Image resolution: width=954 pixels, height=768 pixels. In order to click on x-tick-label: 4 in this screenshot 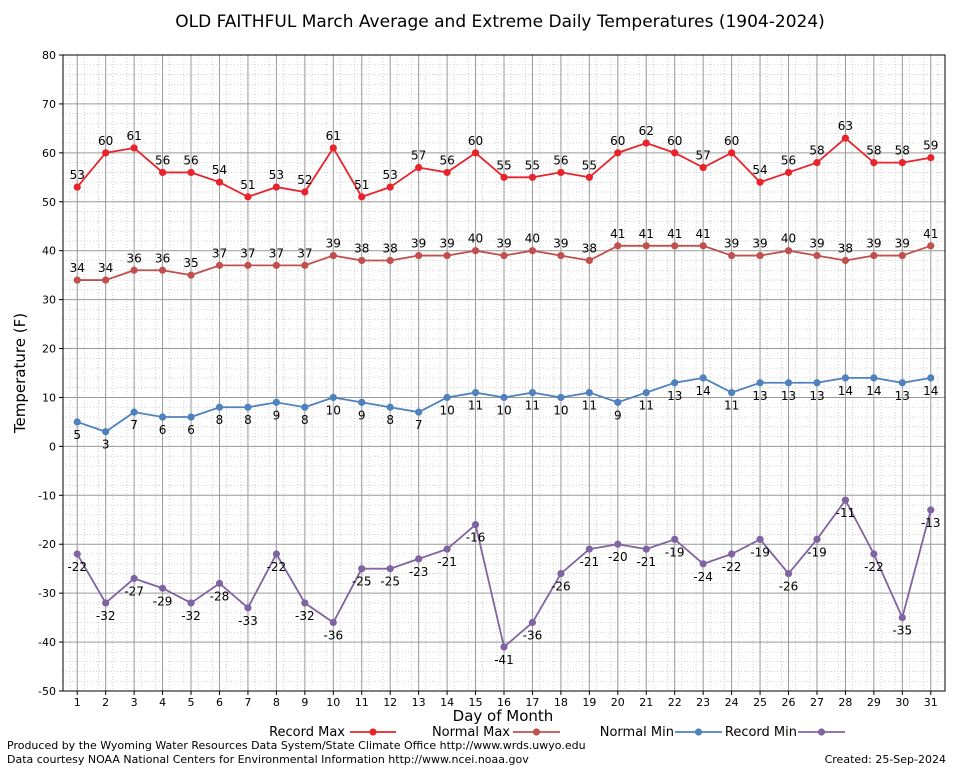, I will do `click(162, 702)`.